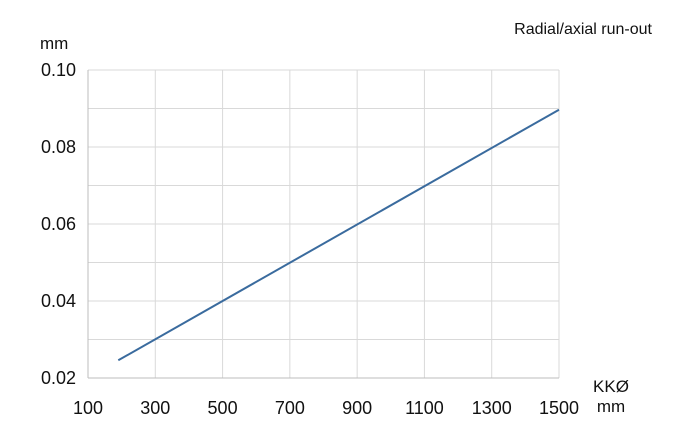 The width and height of the screenshot is (686, 422). I want to click on y-tick-label: 0.10, so click(58, 70).